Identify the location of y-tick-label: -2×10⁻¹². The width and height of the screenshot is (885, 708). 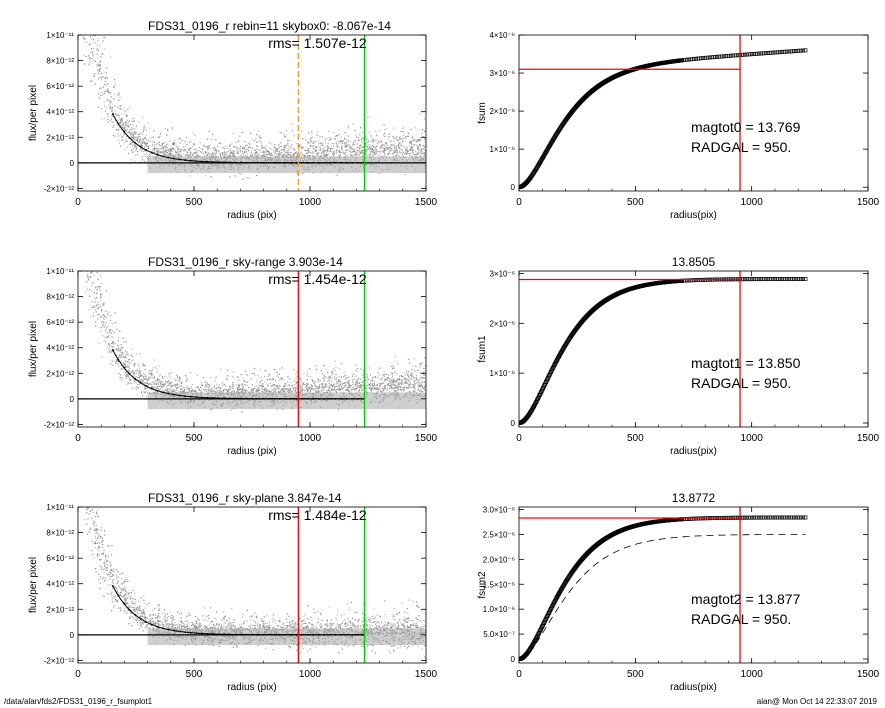
(59, 188).